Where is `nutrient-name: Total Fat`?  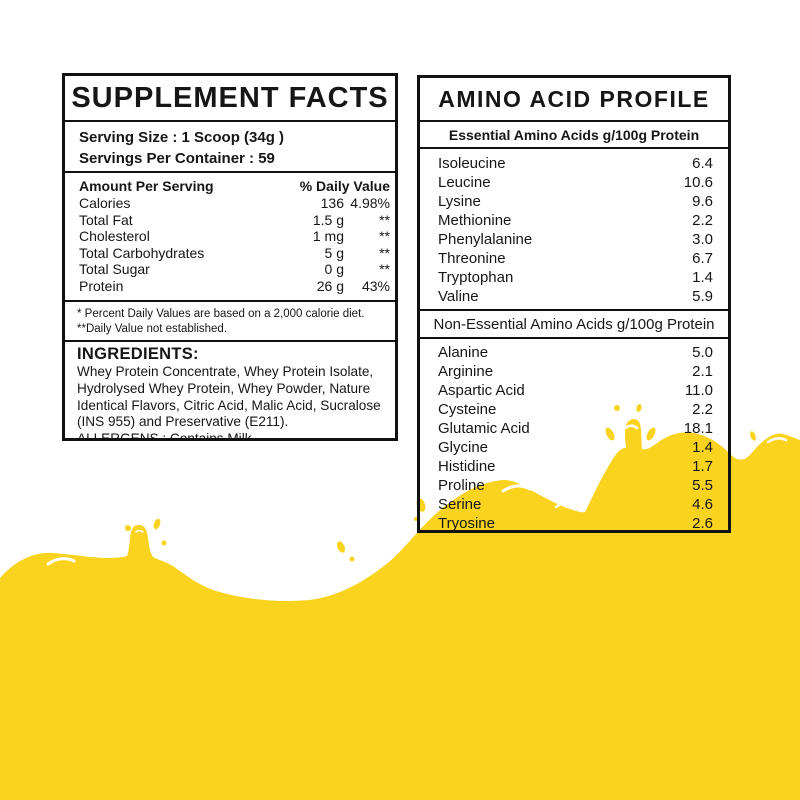
nutrient-name: Total Fat is located at coordinates (106, 219).